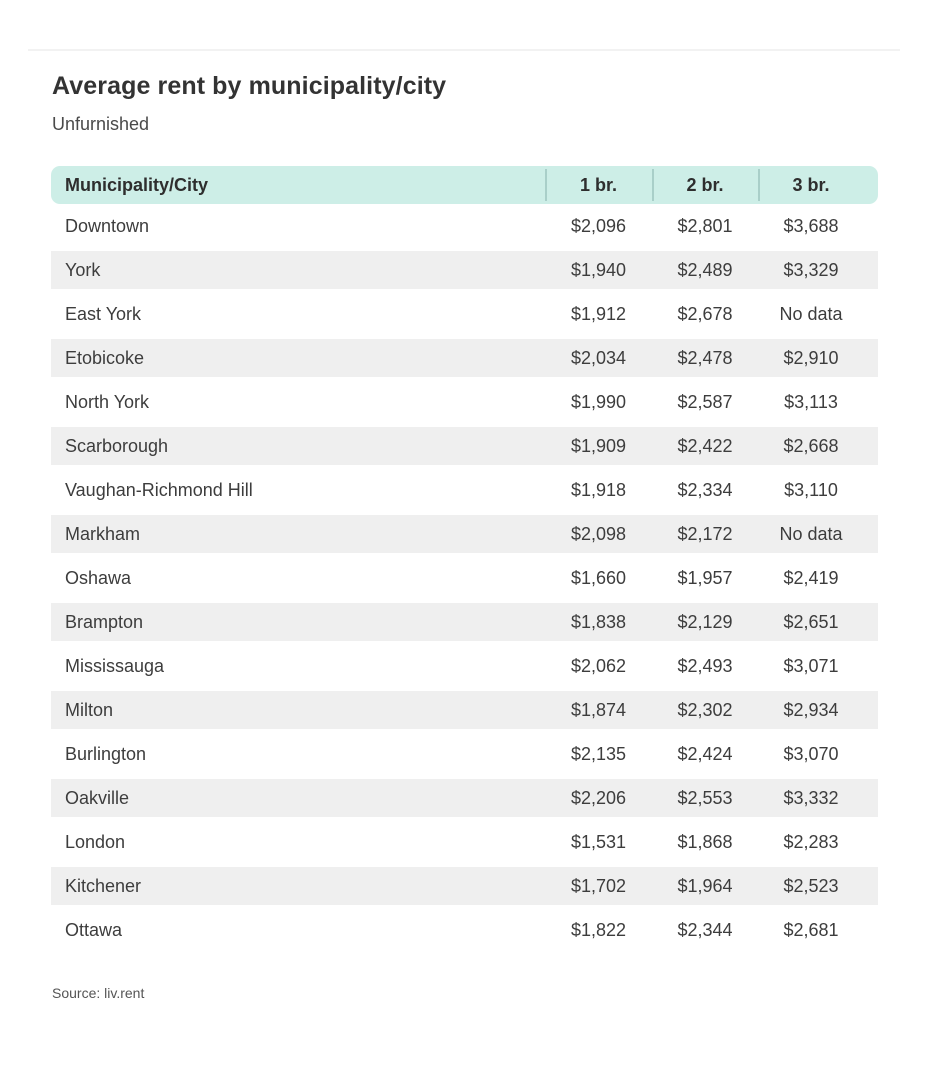  I want to click on city-cell: Scarborough, so click(117, 445).